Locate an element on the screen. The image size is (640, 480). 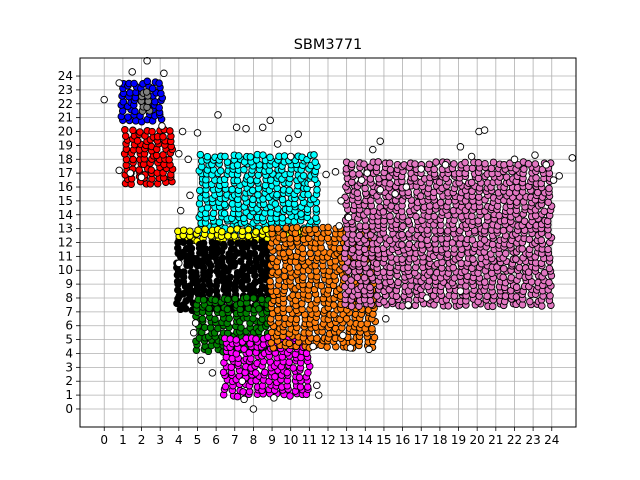
x-tick-label: 18 is located at coordinates (439, 440).